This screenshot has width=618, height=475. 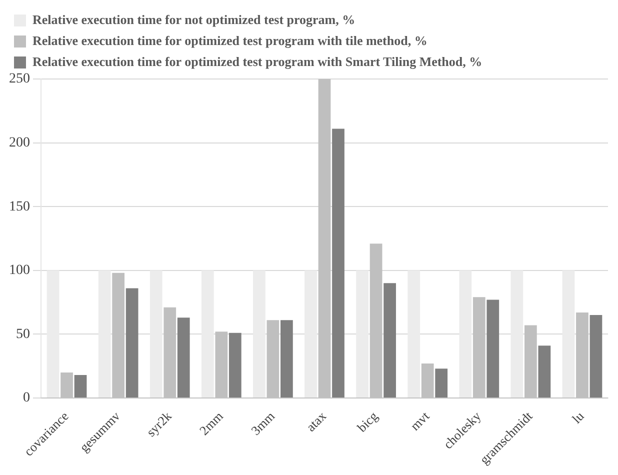 What do you see at coordinates (316, 421) in the screenshot?
I see `x-tick-label: atax` at bounding box center [316, 421].